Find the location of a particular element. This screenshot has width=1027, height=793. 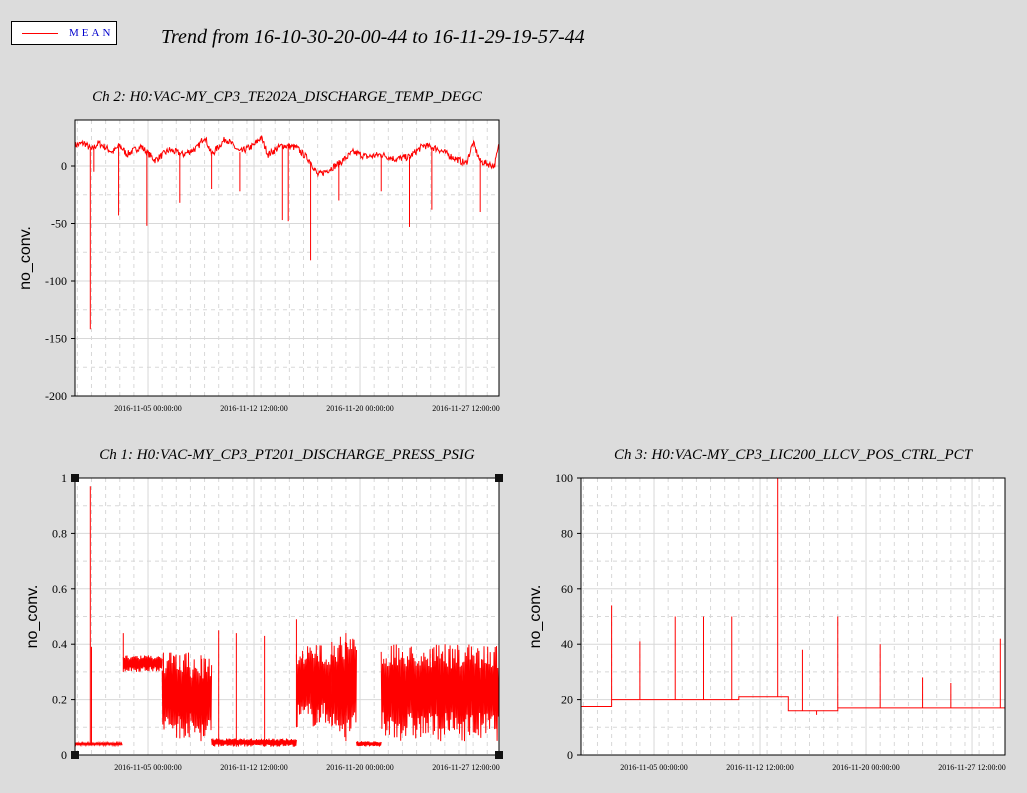

ch1-plot-frame is located at coordinates (287, 616).